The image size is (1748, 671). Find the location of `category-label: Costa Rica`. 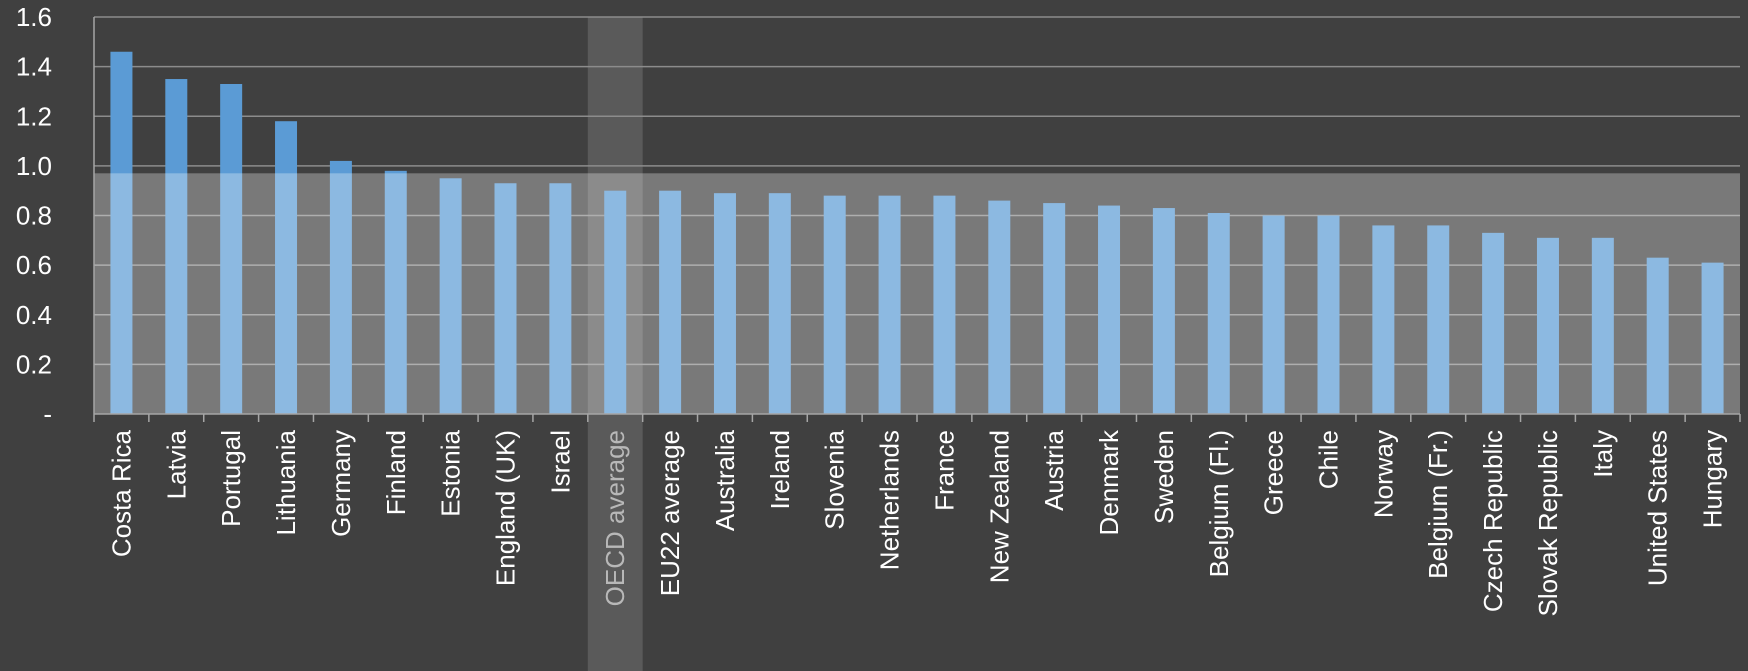

category-label: Costa Rica is located at coordinates (121, 493).